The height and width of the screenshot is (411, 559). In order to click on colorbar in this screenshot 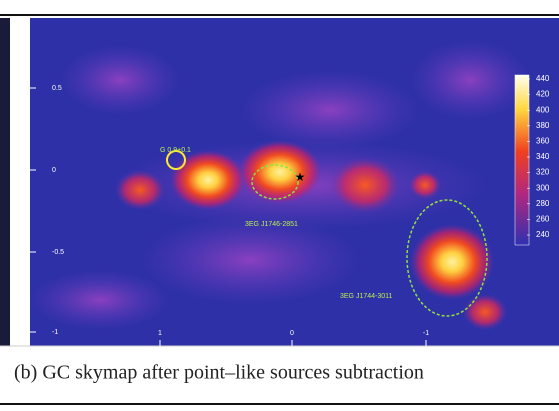, I will do `click(522, 160)`.